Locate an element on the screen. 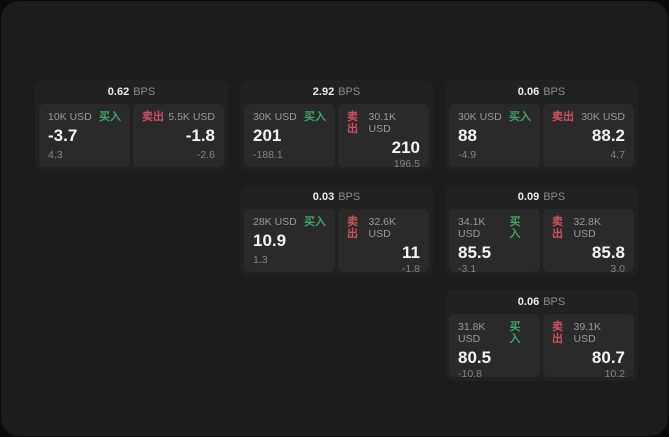 This screenshot has height=437, width=669. sell-quote-panel: 卖出 32.6K USD 11 -1.8 is located at coordinates (383, 242).